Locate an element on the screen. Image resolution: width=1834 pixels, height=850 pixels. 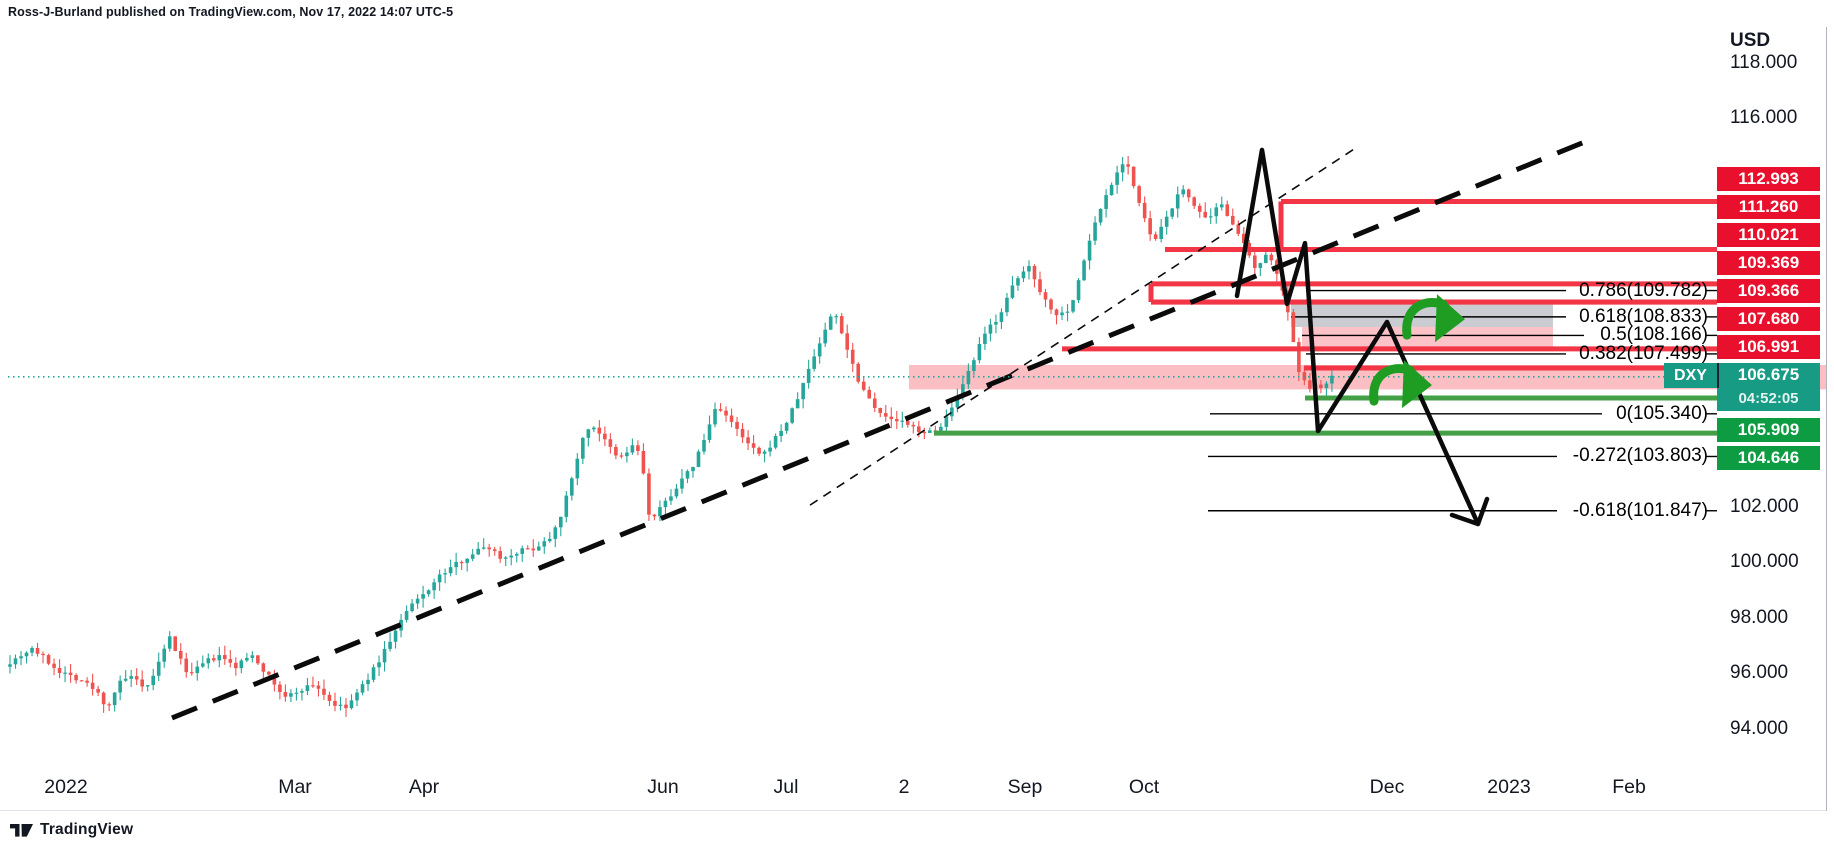
price-level-badge: 104.646 is located at coordinates (1768, 458).